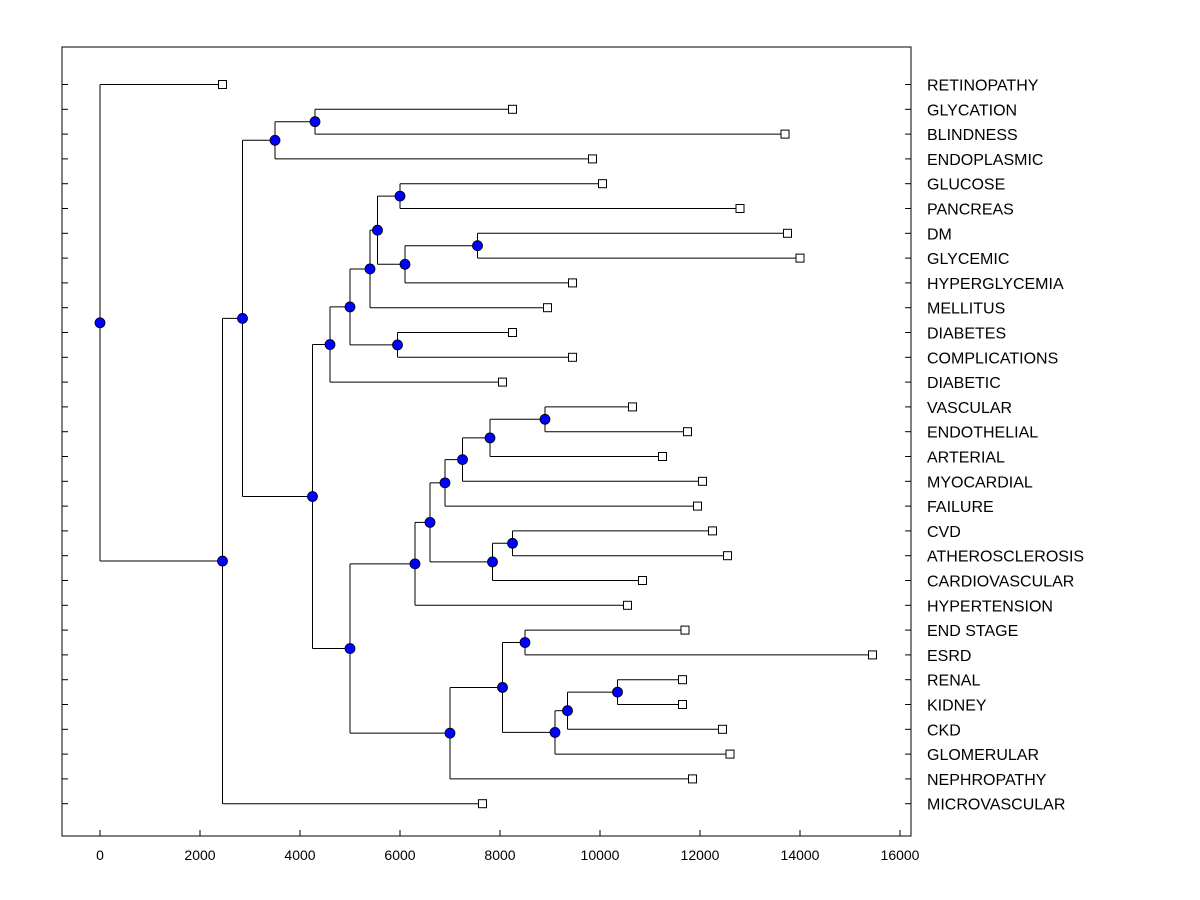 Image resolution: width=1200 pixels, height=900 pixels. Describe the element at coordinates (100, 855) in the screenshot. I see `x-tick-label: 0` at that location.